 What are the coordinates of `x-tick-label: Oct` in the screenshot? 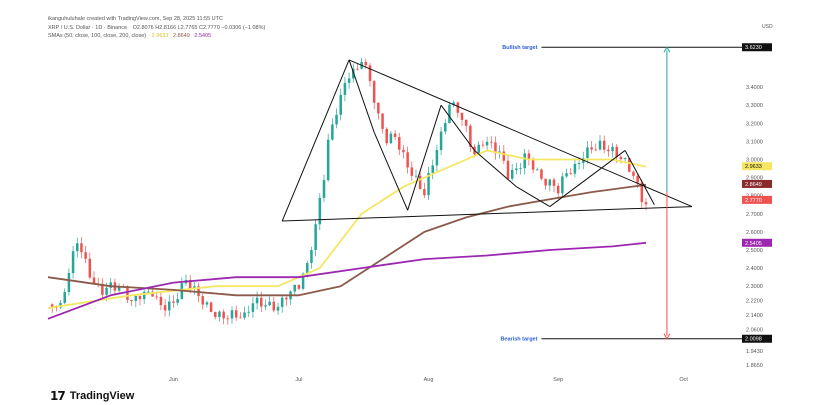 It's located at (683, 380).